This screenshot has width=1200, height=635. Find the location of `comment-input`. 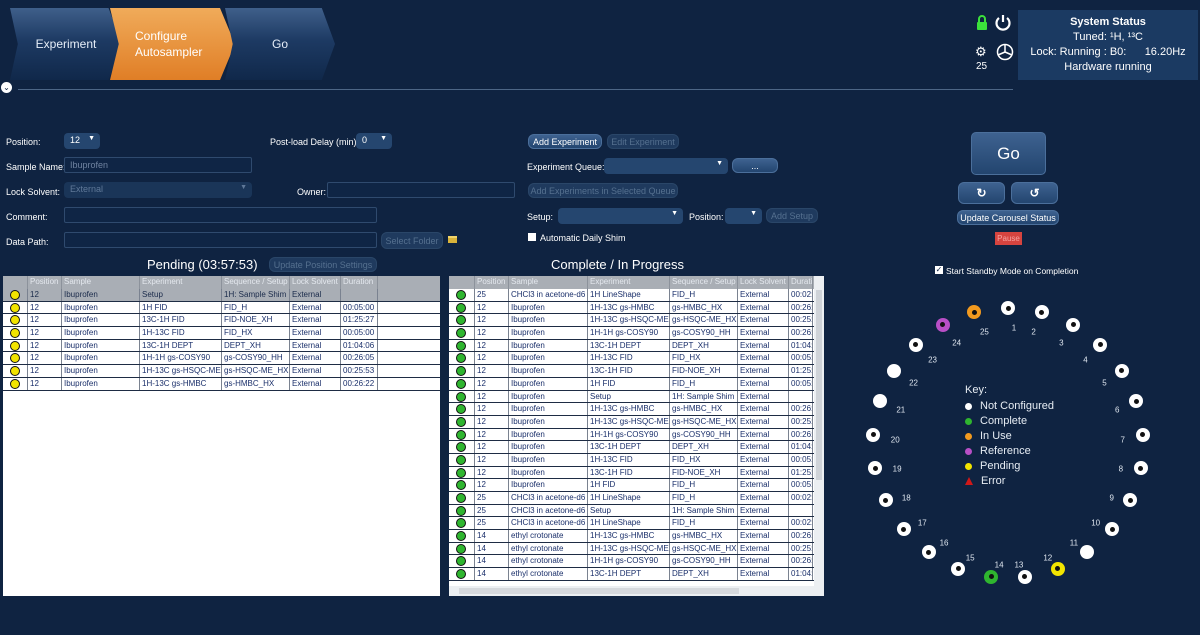

comment-input is located at coordinates (220, 215).